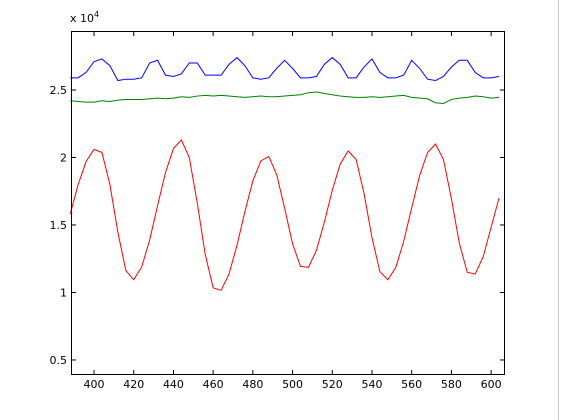 The image size is (561, 420). I want to click on y-scale-base: x 10, so click(82, 18).